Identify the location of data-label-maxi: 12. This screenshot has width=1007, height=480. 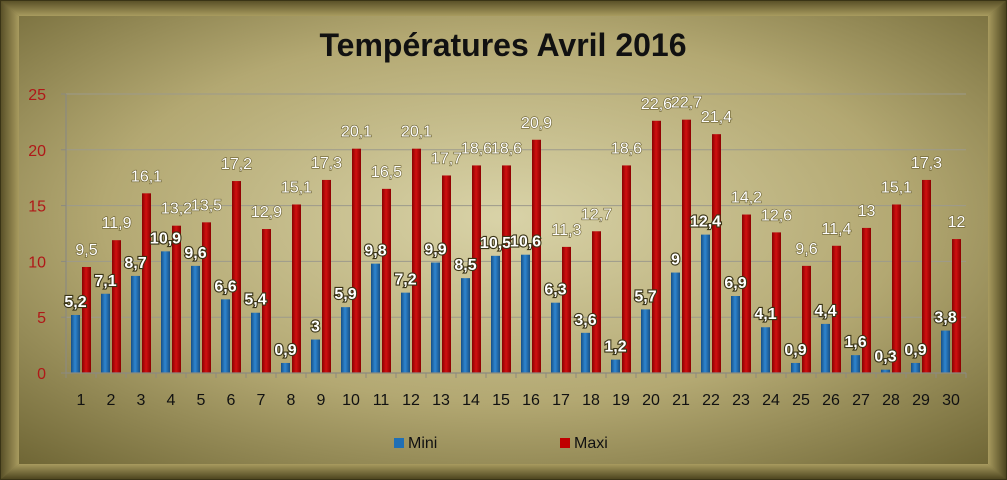
(957, 222).